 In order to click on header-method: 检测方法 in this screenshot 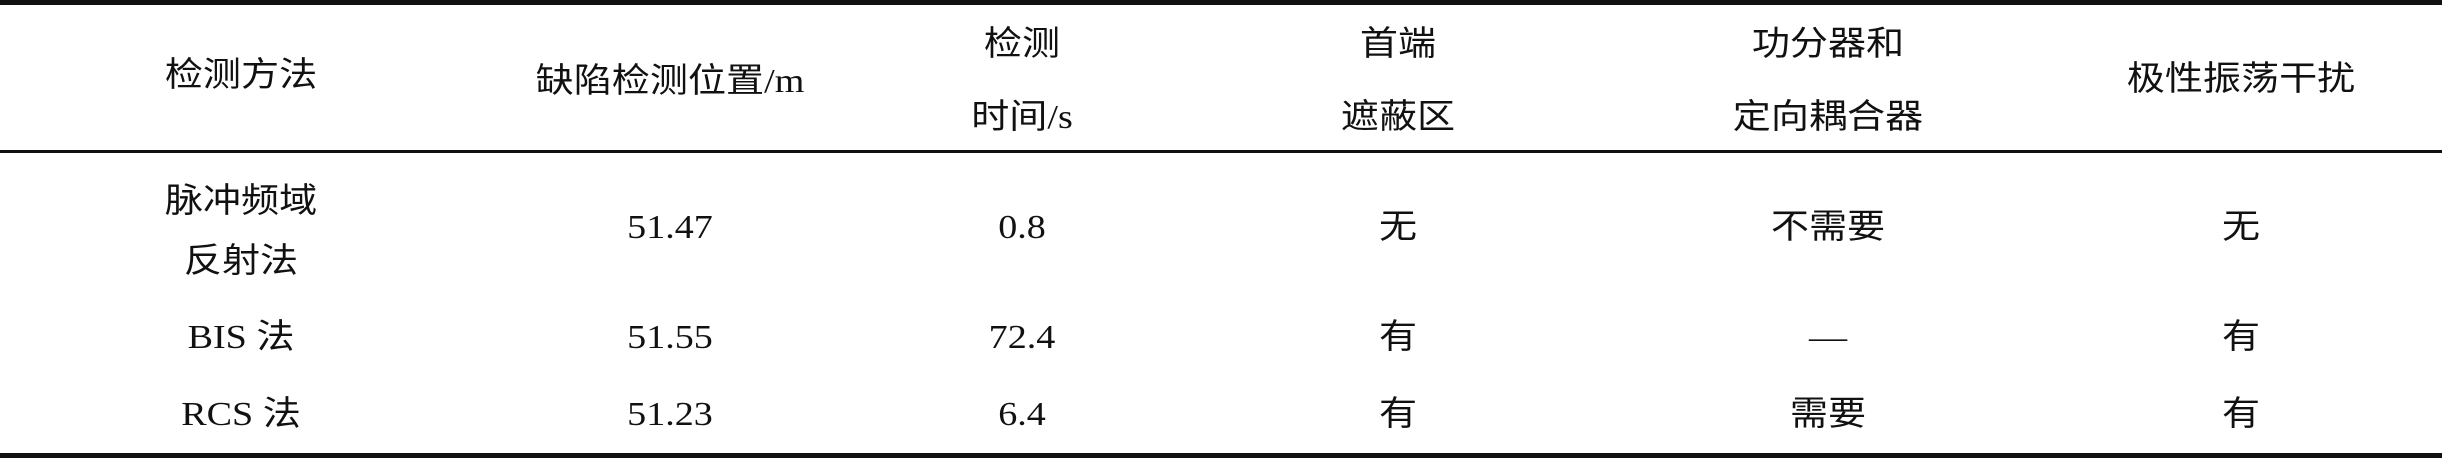, I will do `click(241, 75)`.